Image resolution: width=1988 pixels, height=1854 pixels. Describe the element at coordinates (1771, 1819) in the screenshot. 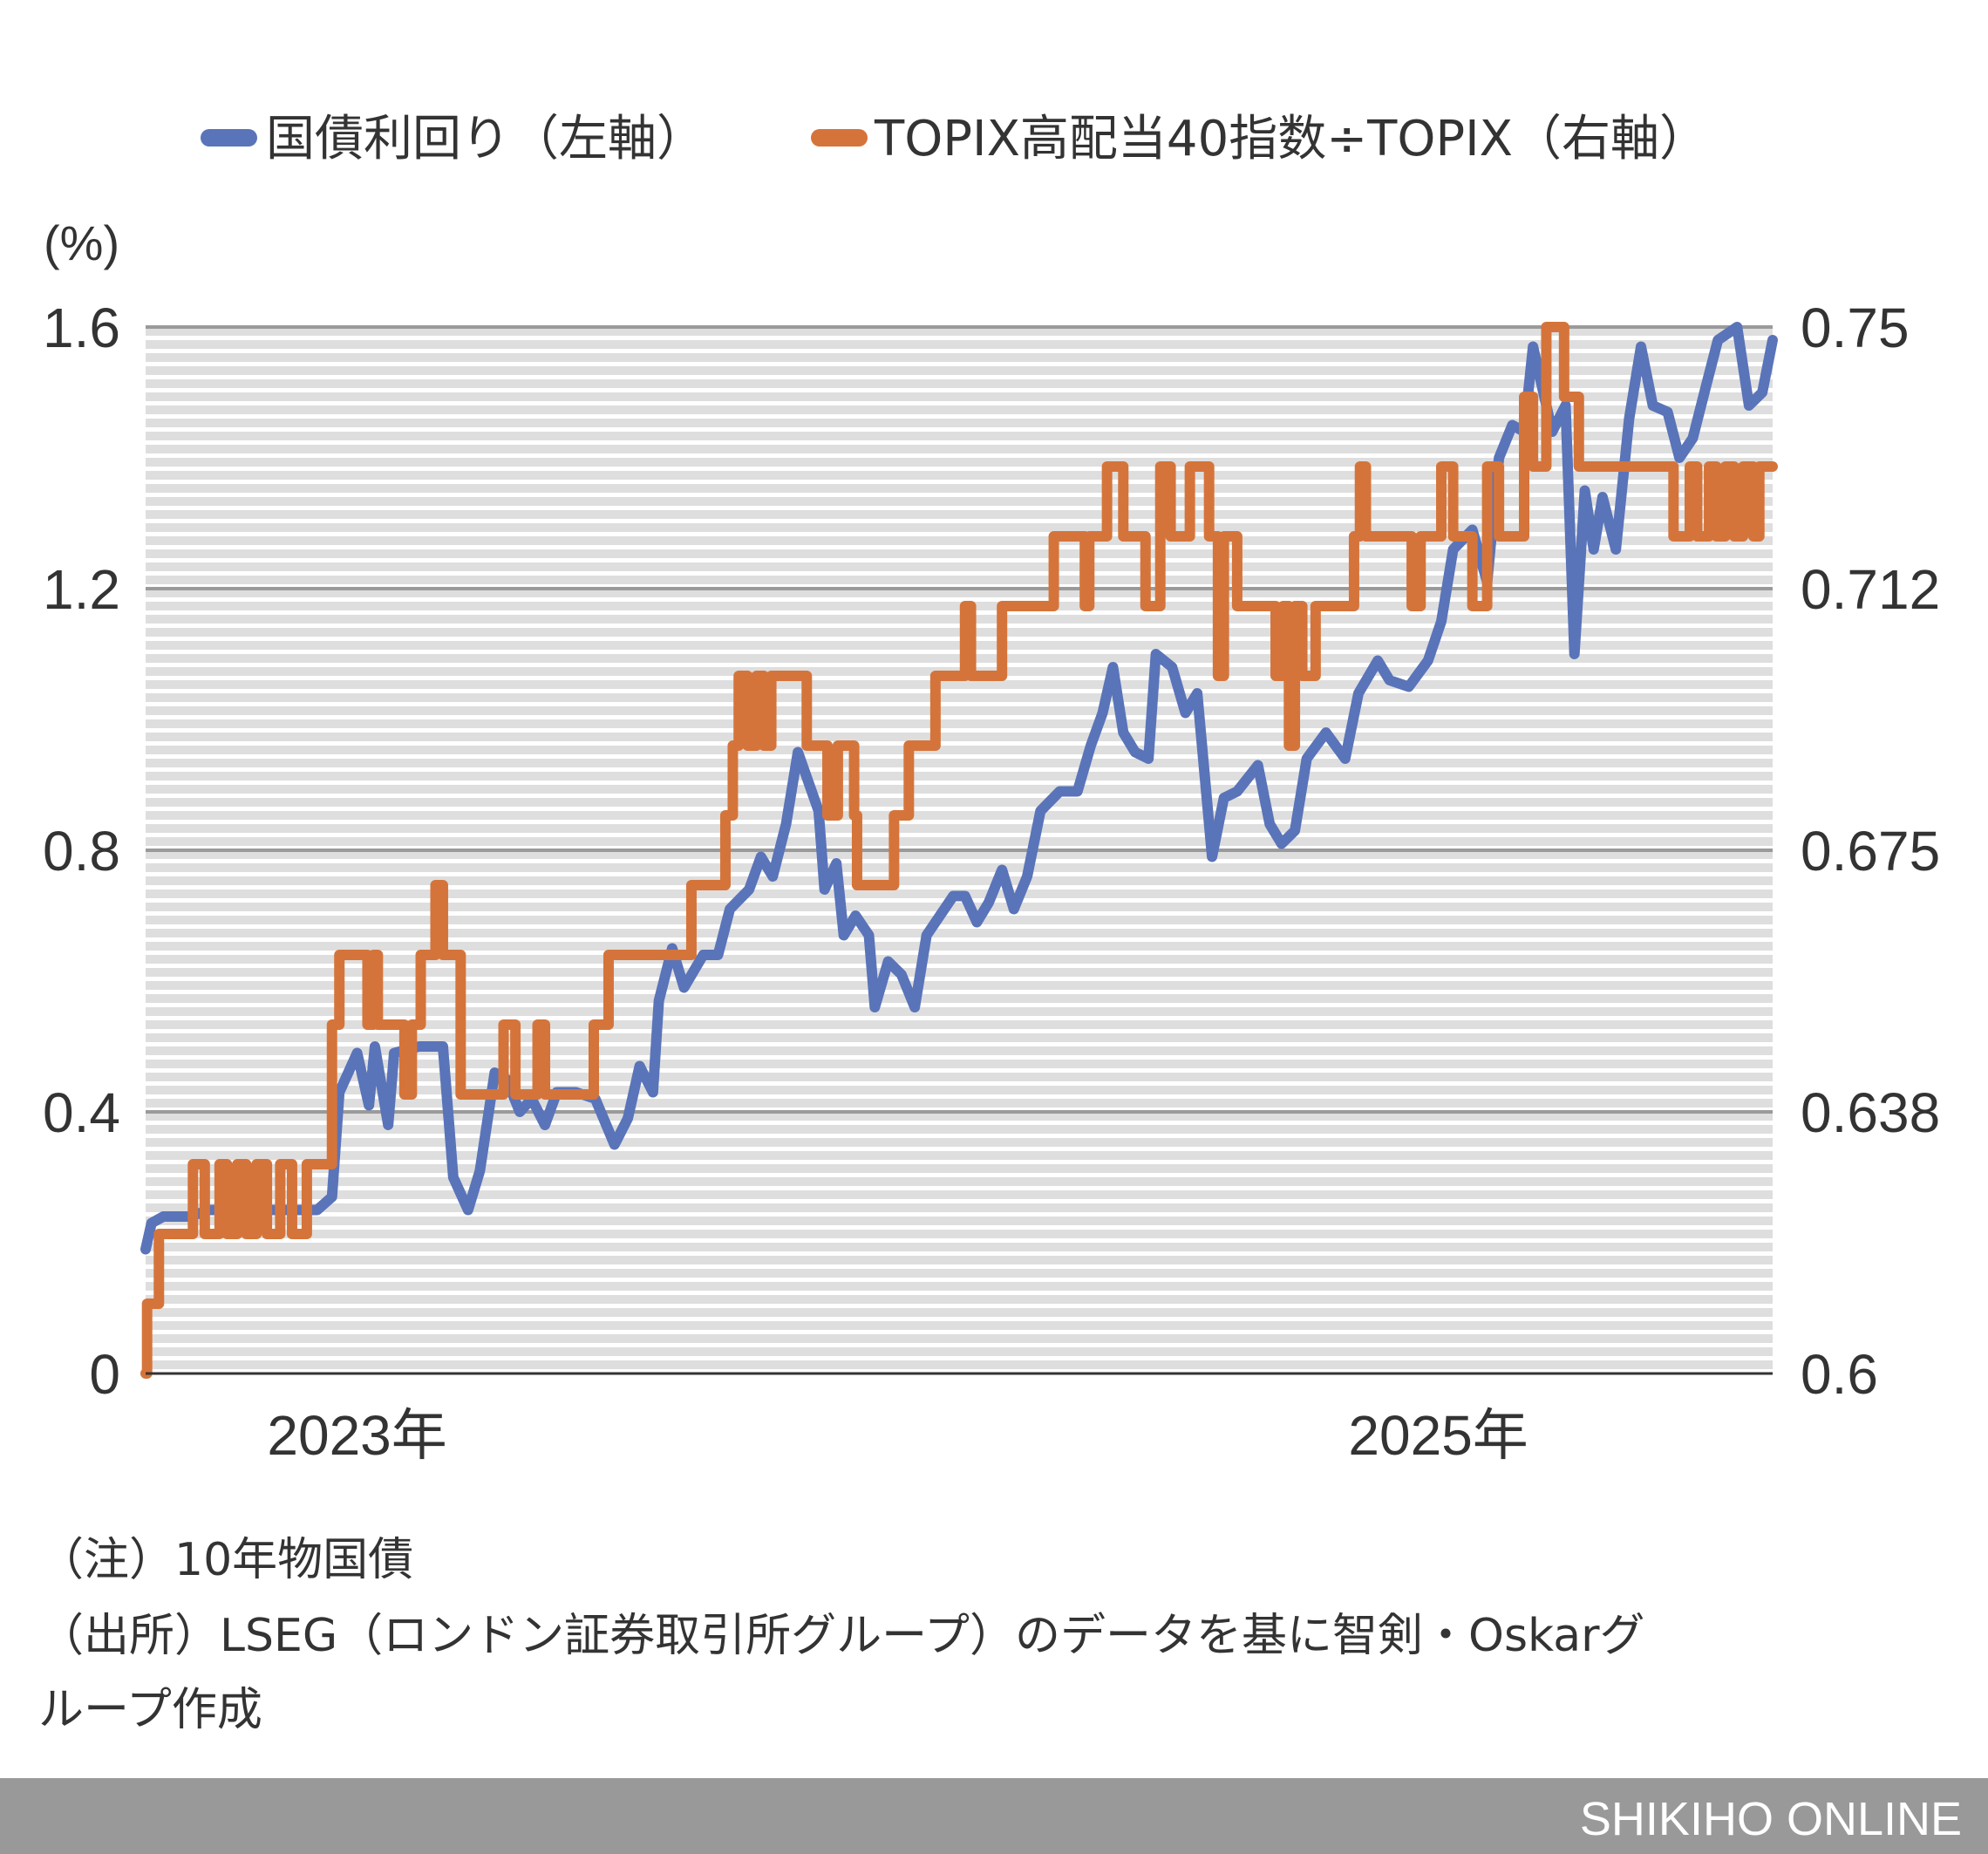

I see `footer-brand: SHIKIHO ONLINE` at that location.